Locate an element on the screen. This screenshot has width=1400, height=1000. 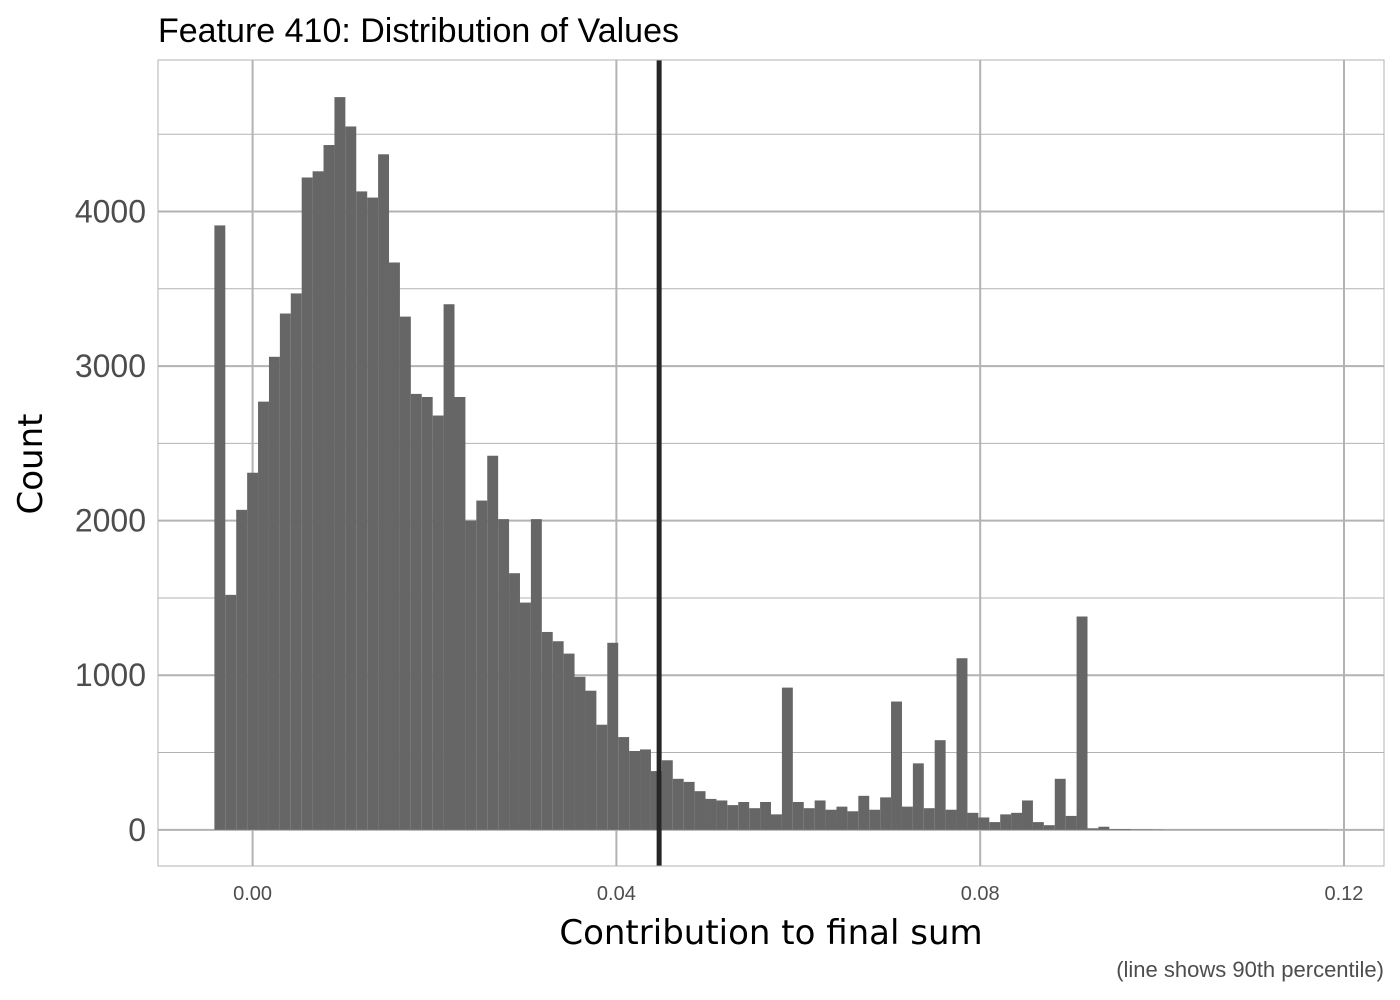
x-axis-title: Contribution to final sum is located at coordinates (770, 933).